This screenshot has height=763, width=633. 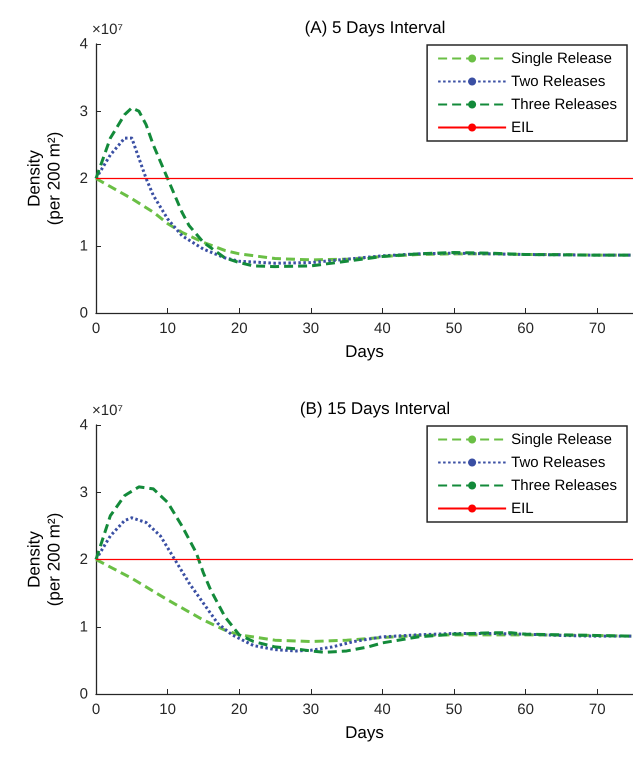 I want to click on chart-title: (B) 15 Days Interval, so click(x=375, y=408).